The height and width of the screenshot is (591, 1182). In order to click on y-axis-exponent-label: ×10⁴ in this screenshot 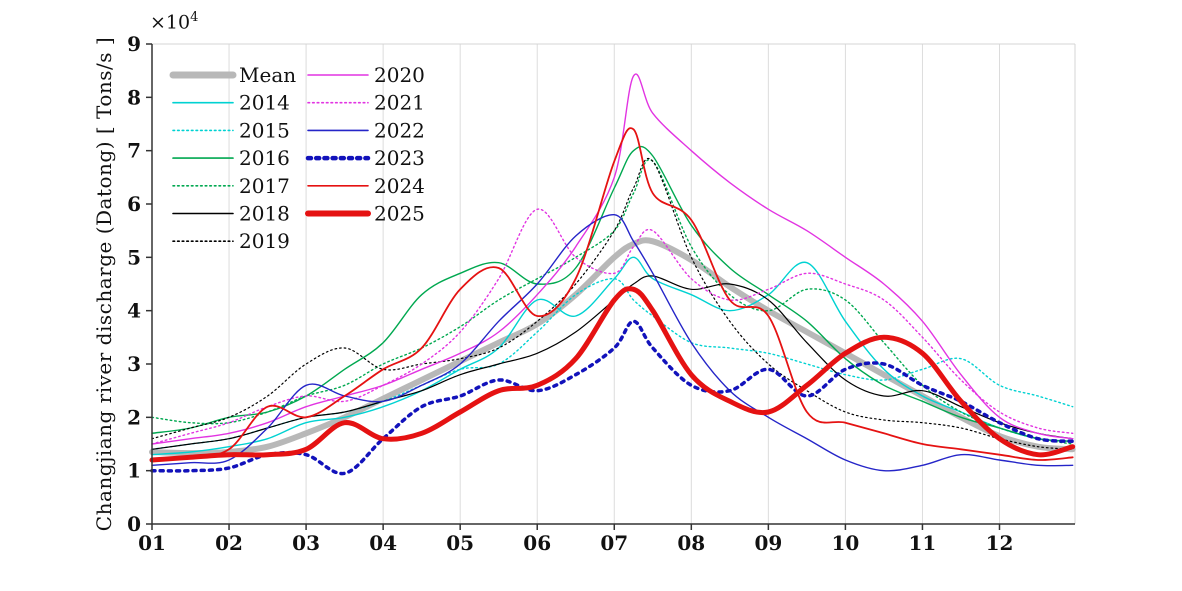, I will do `click(174, 21)`.